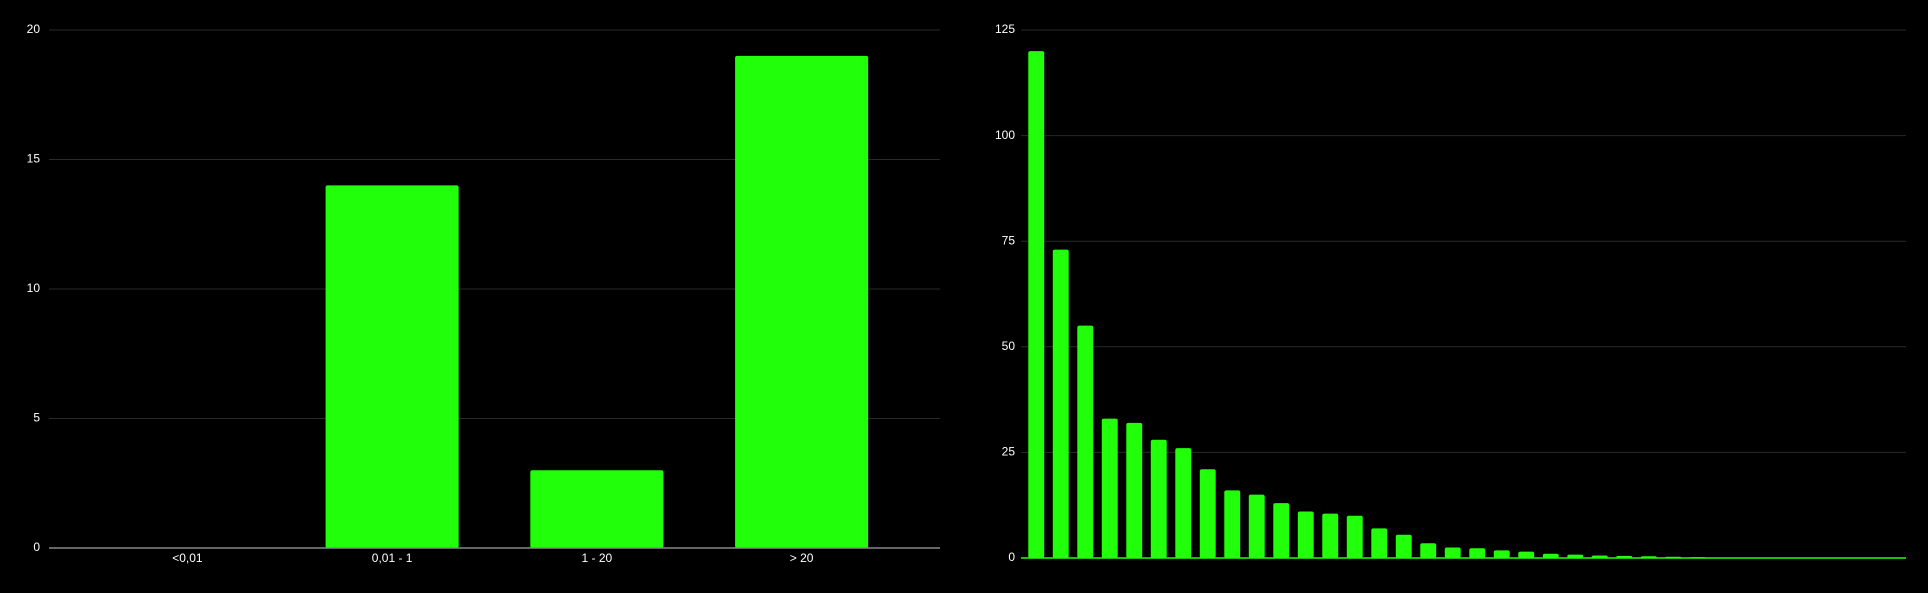  What do you see at coordinates (34, 29) in the screenshot?
I see `y-tick-label: 20` at bounding box center [34, 29].